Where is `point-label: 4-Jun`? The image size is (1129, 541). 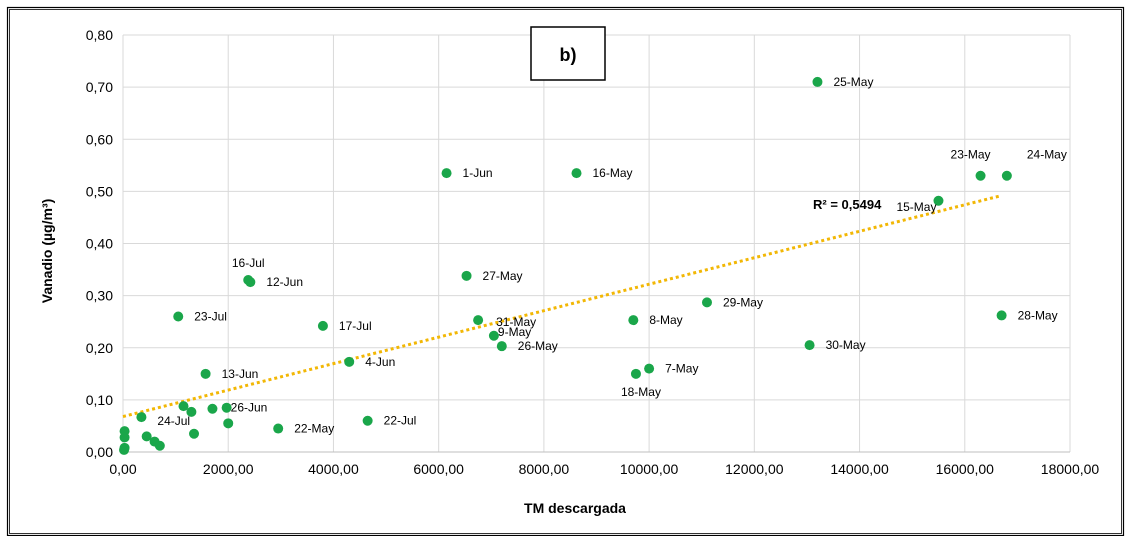
point-label: 4-Jun is located at coordinates (380, 362).